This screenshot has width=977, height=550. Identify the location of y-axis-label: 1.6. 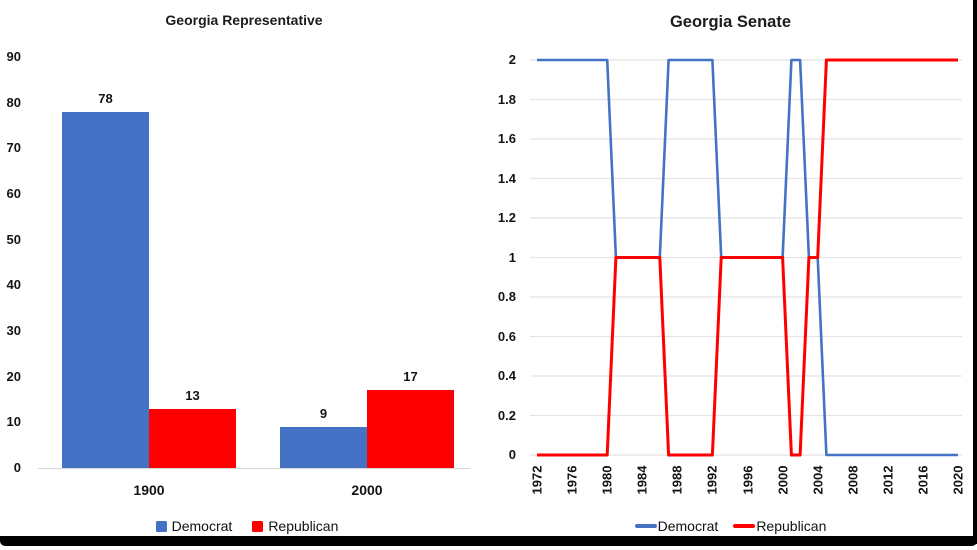
(506, 138).